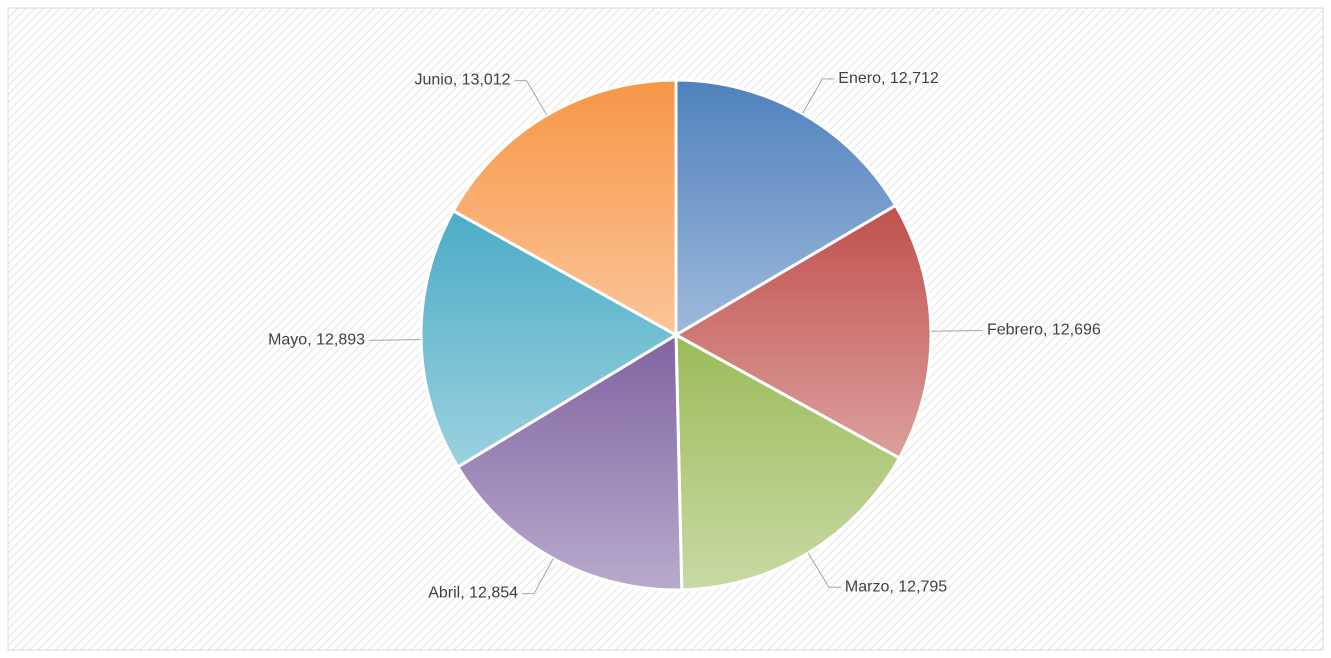  I want to click on data-label: Mayo, 12,893, so click(316, 339).